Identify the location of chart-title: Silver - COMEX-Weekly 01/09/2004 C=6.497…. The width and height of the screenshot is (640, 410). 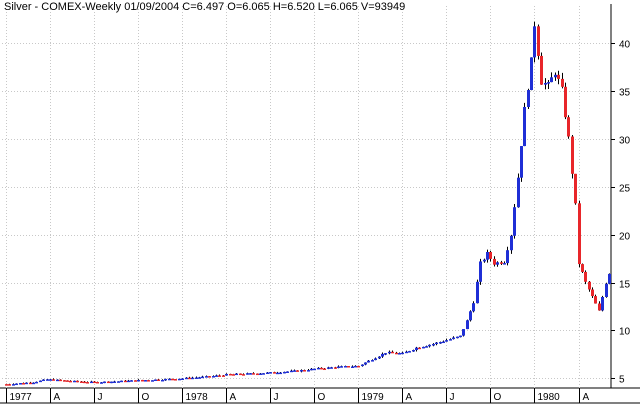
(205, 7).